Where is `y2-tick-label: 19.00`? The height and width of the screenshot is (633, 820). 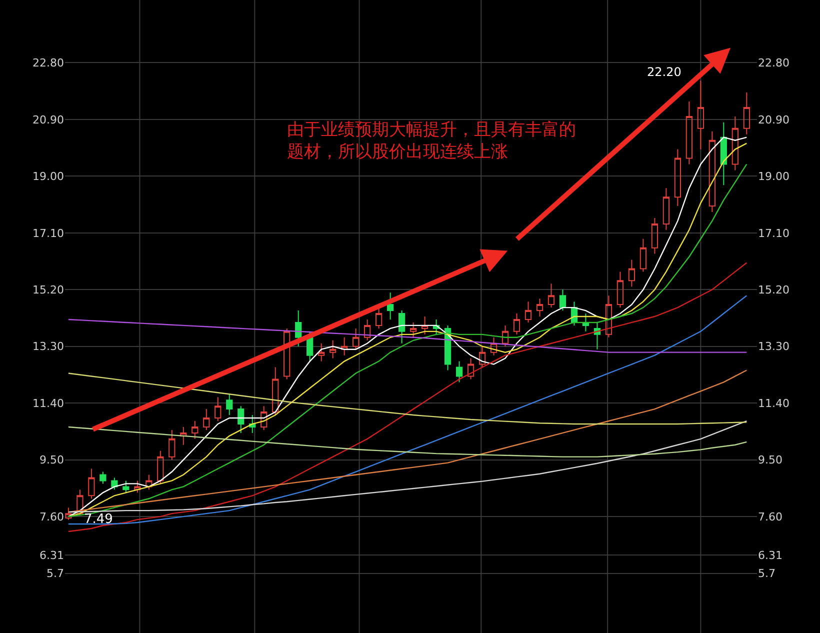 y2-tick-label: 19.00 is located at coordinates (774, 177).